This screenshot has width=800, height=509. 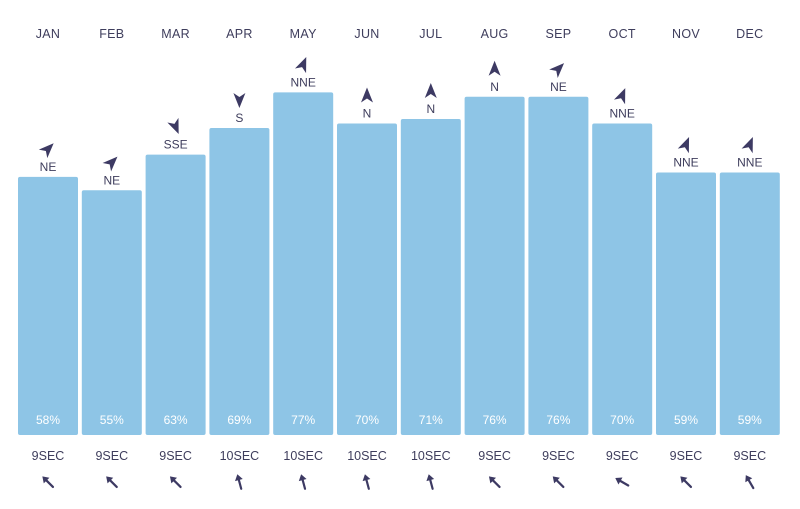 I want to click on month-label: JUN, so click(x=366, y=34).